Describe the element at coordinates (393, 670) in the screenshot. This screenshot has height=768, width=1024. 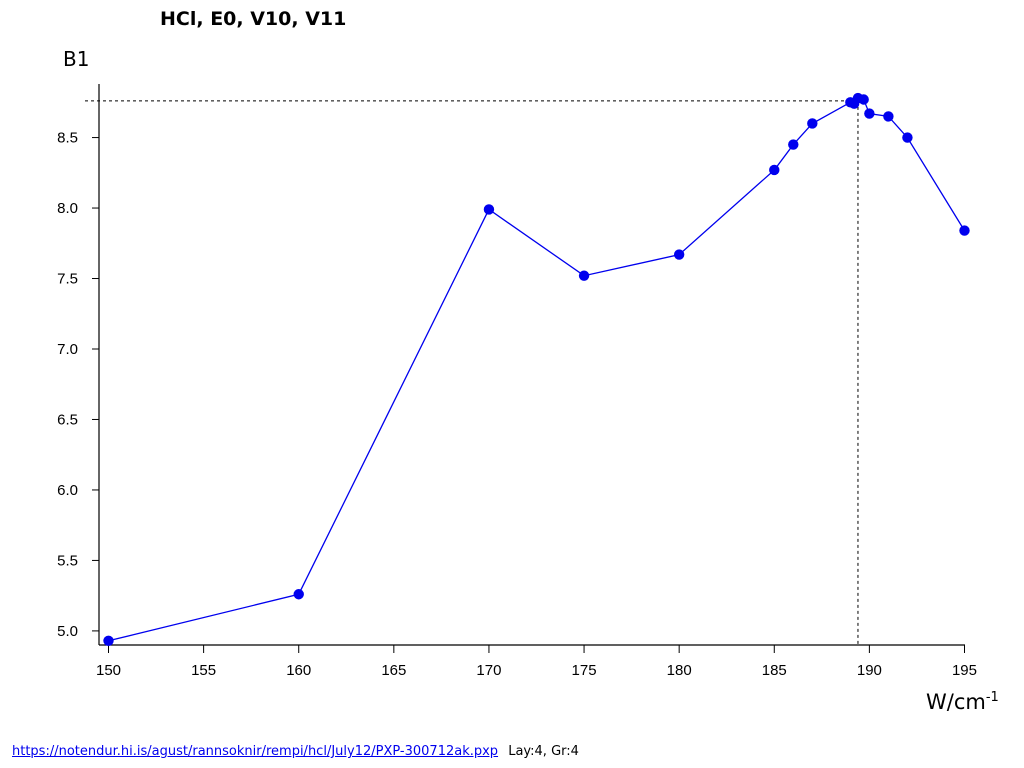
I see `x-tick-label: 165` at that location.